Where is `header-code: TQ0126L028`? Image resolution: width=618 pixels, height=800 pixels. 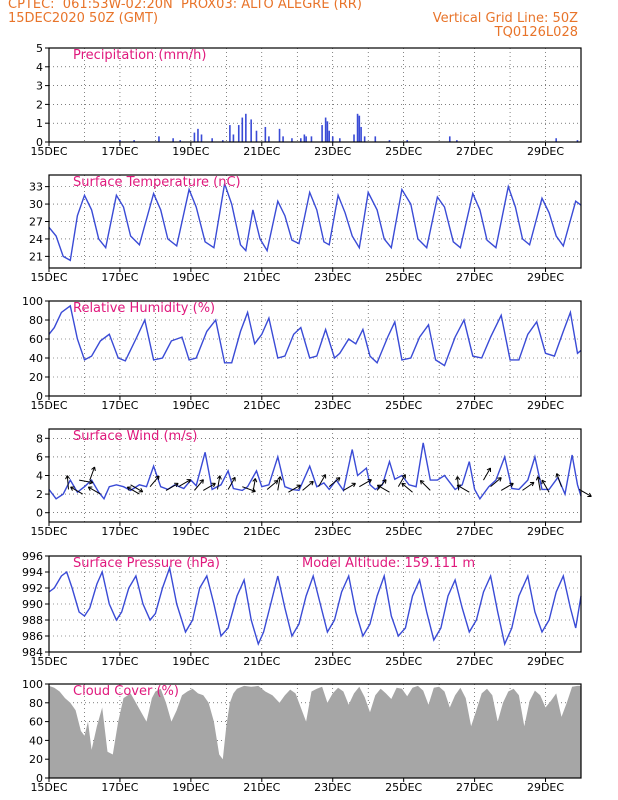
header-code: TQ0126L028 is located at coordinates (536, 32).